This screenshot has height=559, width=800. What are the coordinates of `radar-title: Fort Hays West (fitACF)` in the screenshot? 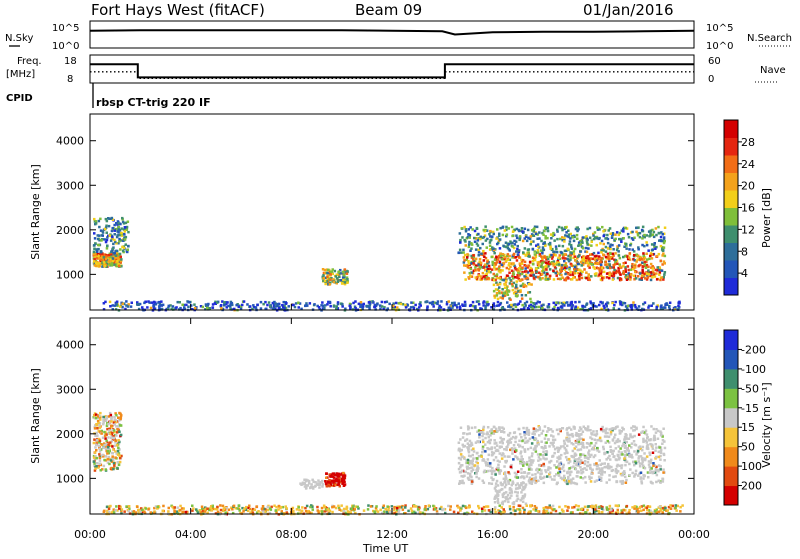 It's located at (178, 10).